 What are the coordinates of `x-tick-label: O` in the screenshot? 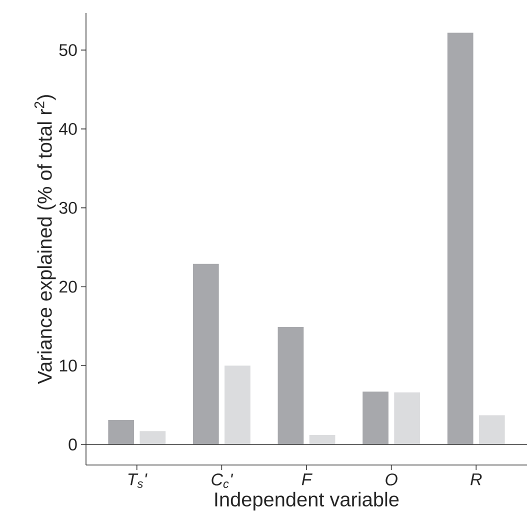 It's located at (392, 480).